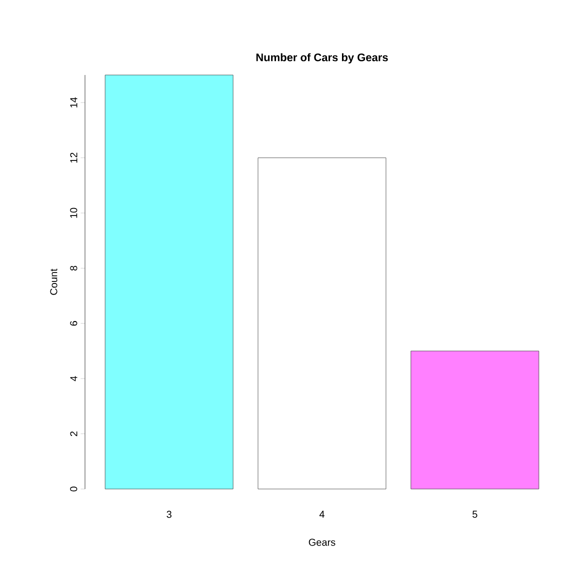  What do you see at coordinates (74, 489) in the screenshot?
I see `y-tick-label: 0` at bounding box center [74, 489].